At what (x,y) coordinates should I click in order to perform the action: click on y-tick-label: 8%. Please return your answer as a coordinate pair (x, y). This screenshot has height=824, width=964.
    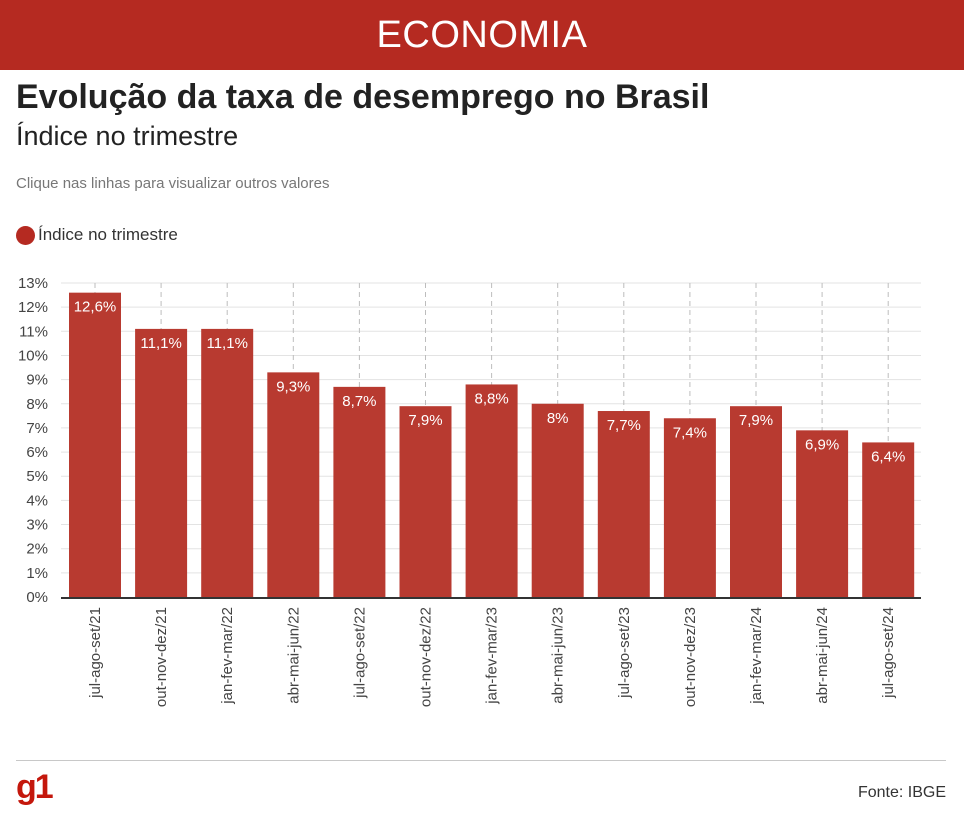
    Looking at the image, I should click on (37, 404).